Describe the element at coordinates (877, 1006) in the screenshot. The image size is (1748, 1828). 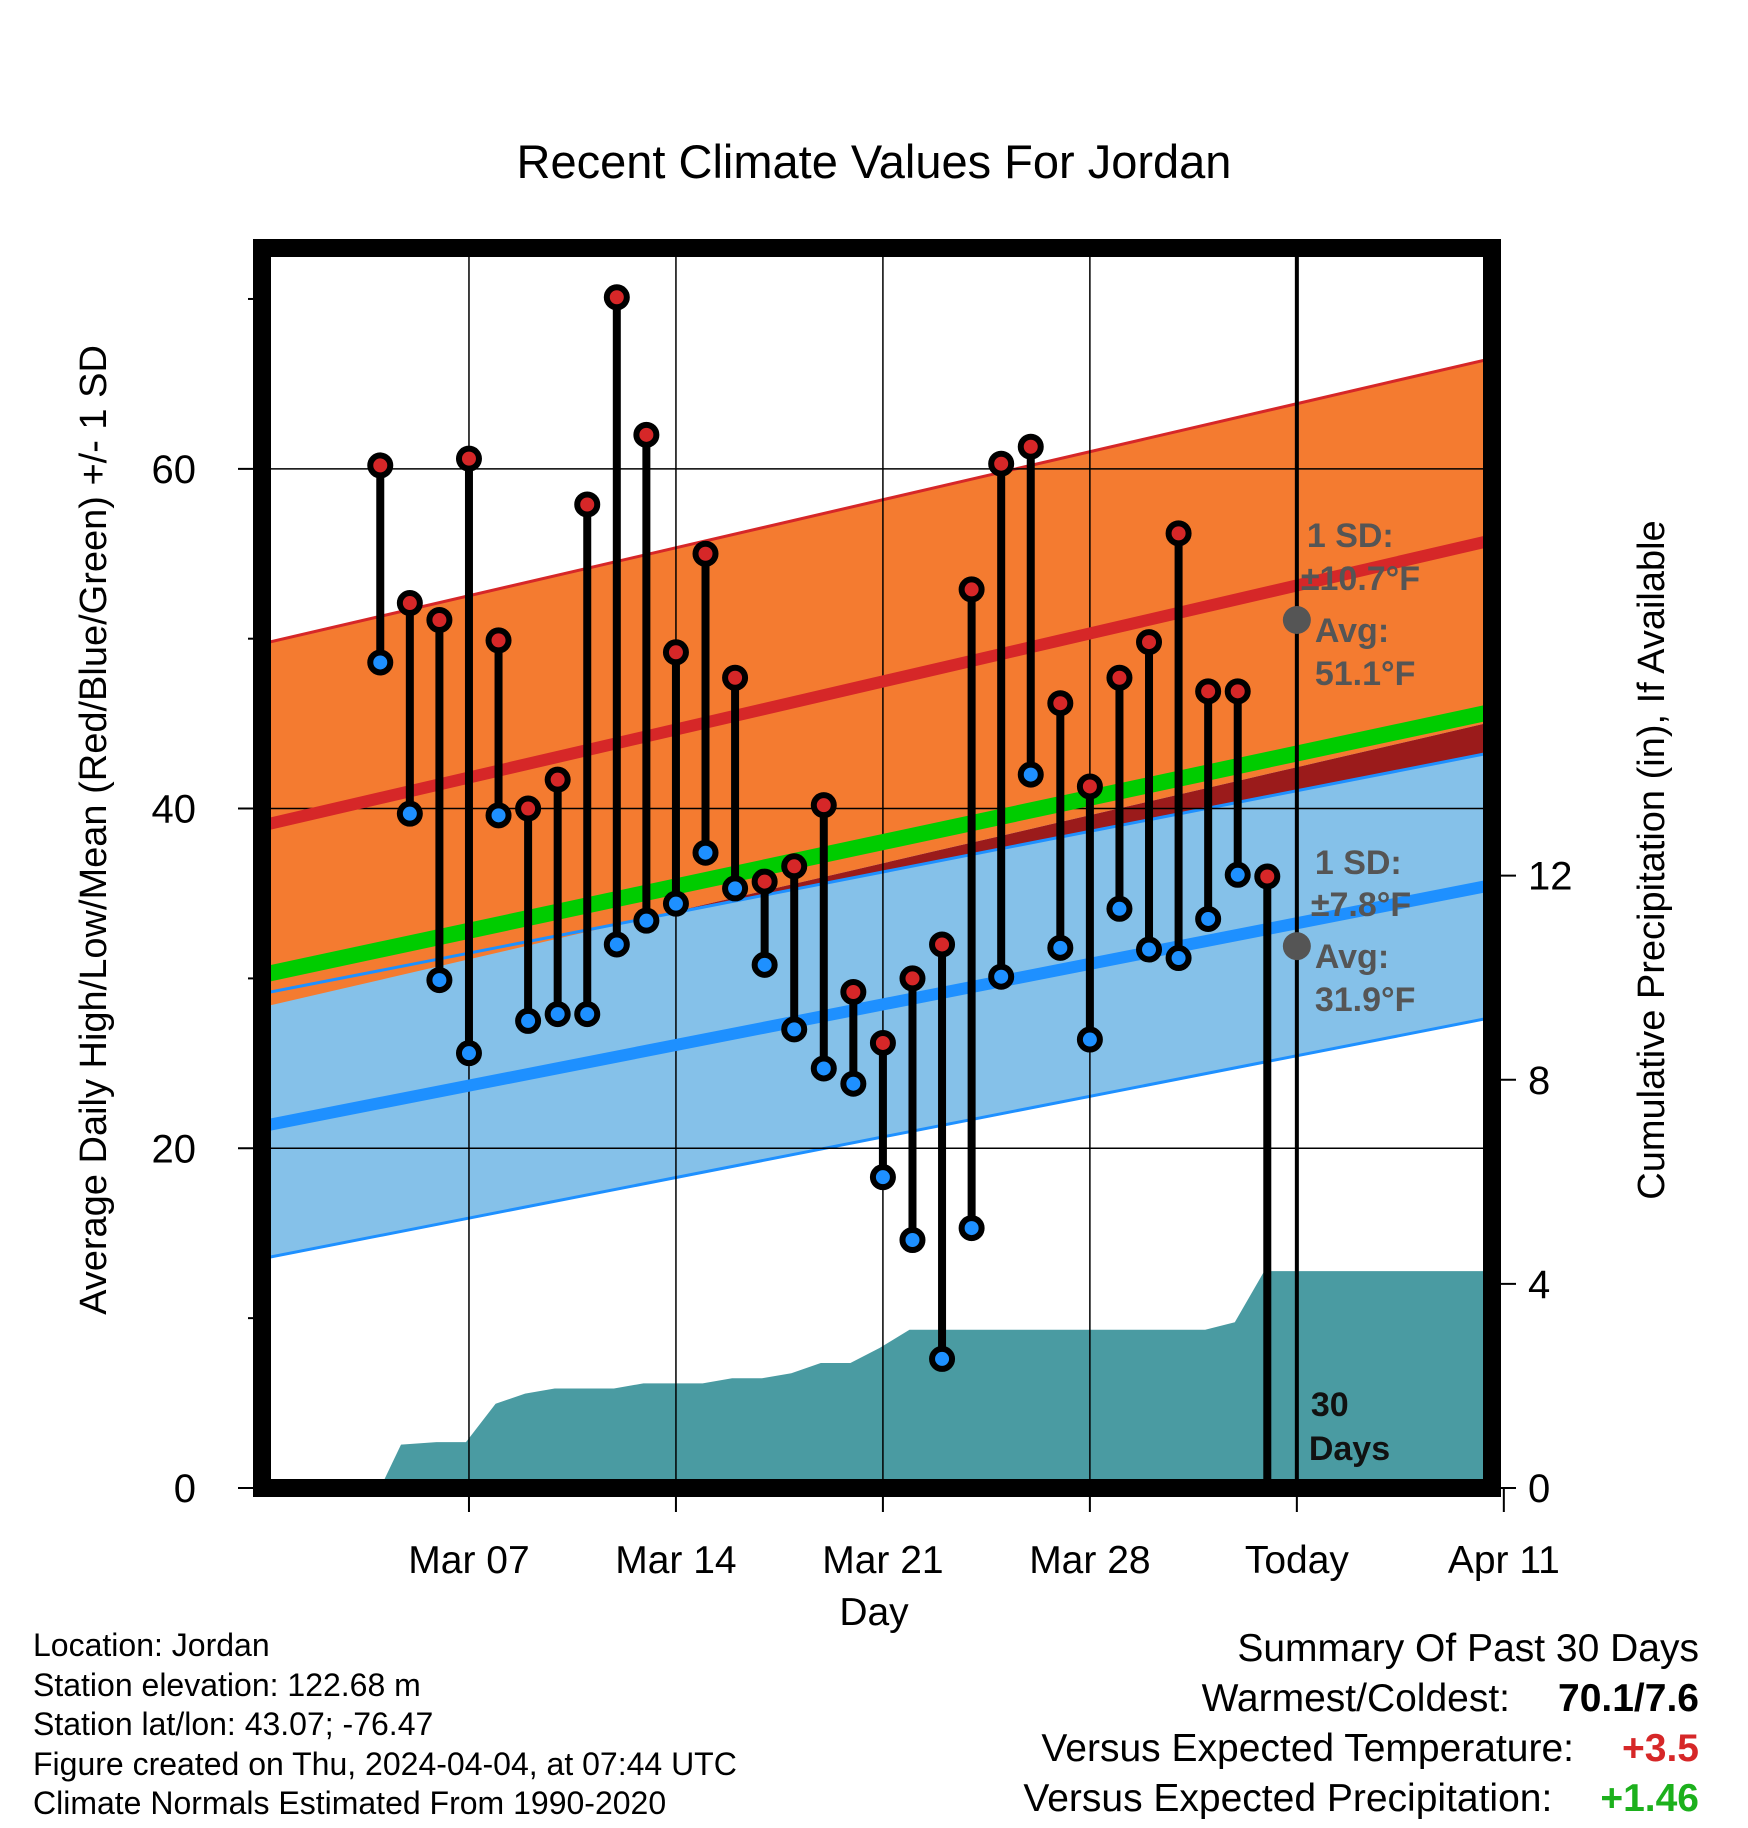
I see `normal-low-line` at that location.